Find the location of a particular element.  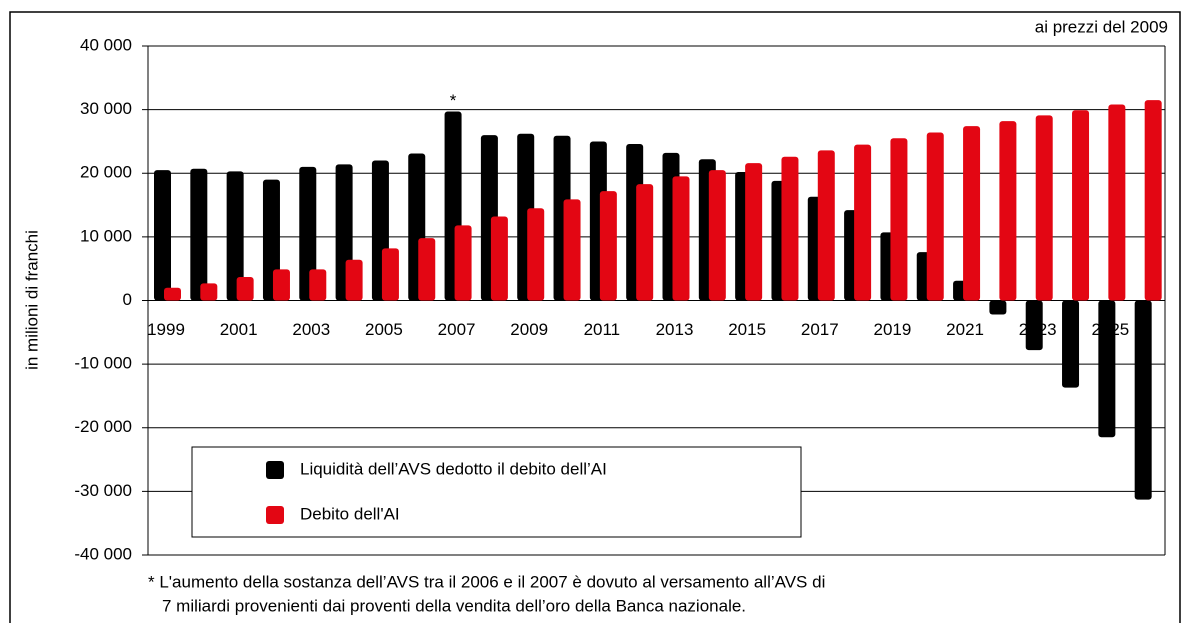

subtitle: ai prezzi del 2009 is located at coordinates (1101, 26).